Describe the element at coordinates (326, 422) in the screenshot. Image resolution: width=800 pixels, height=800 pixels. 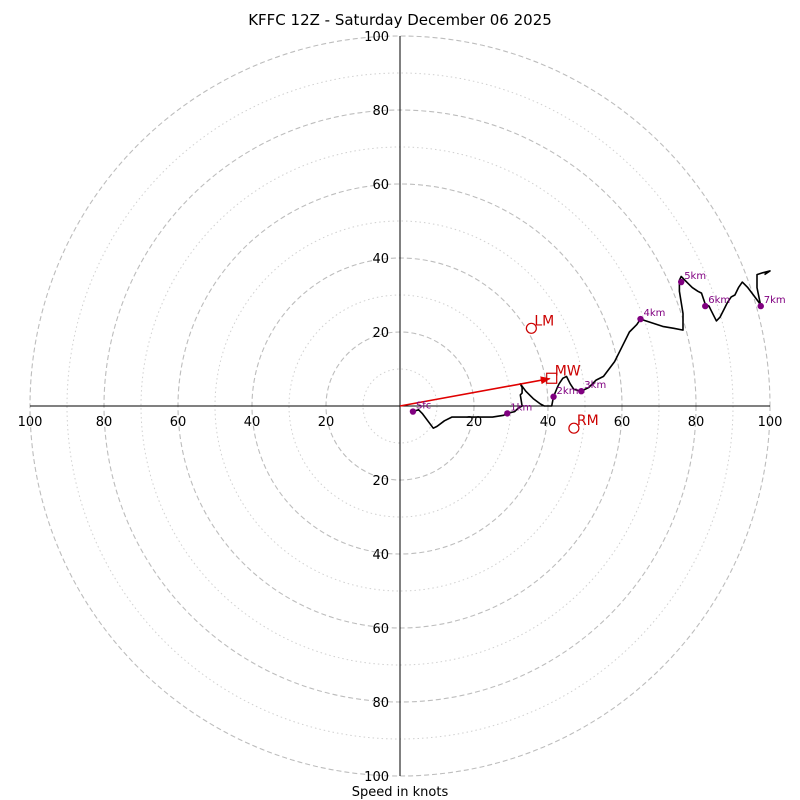
I see `tick-left-20: 20` at that location.